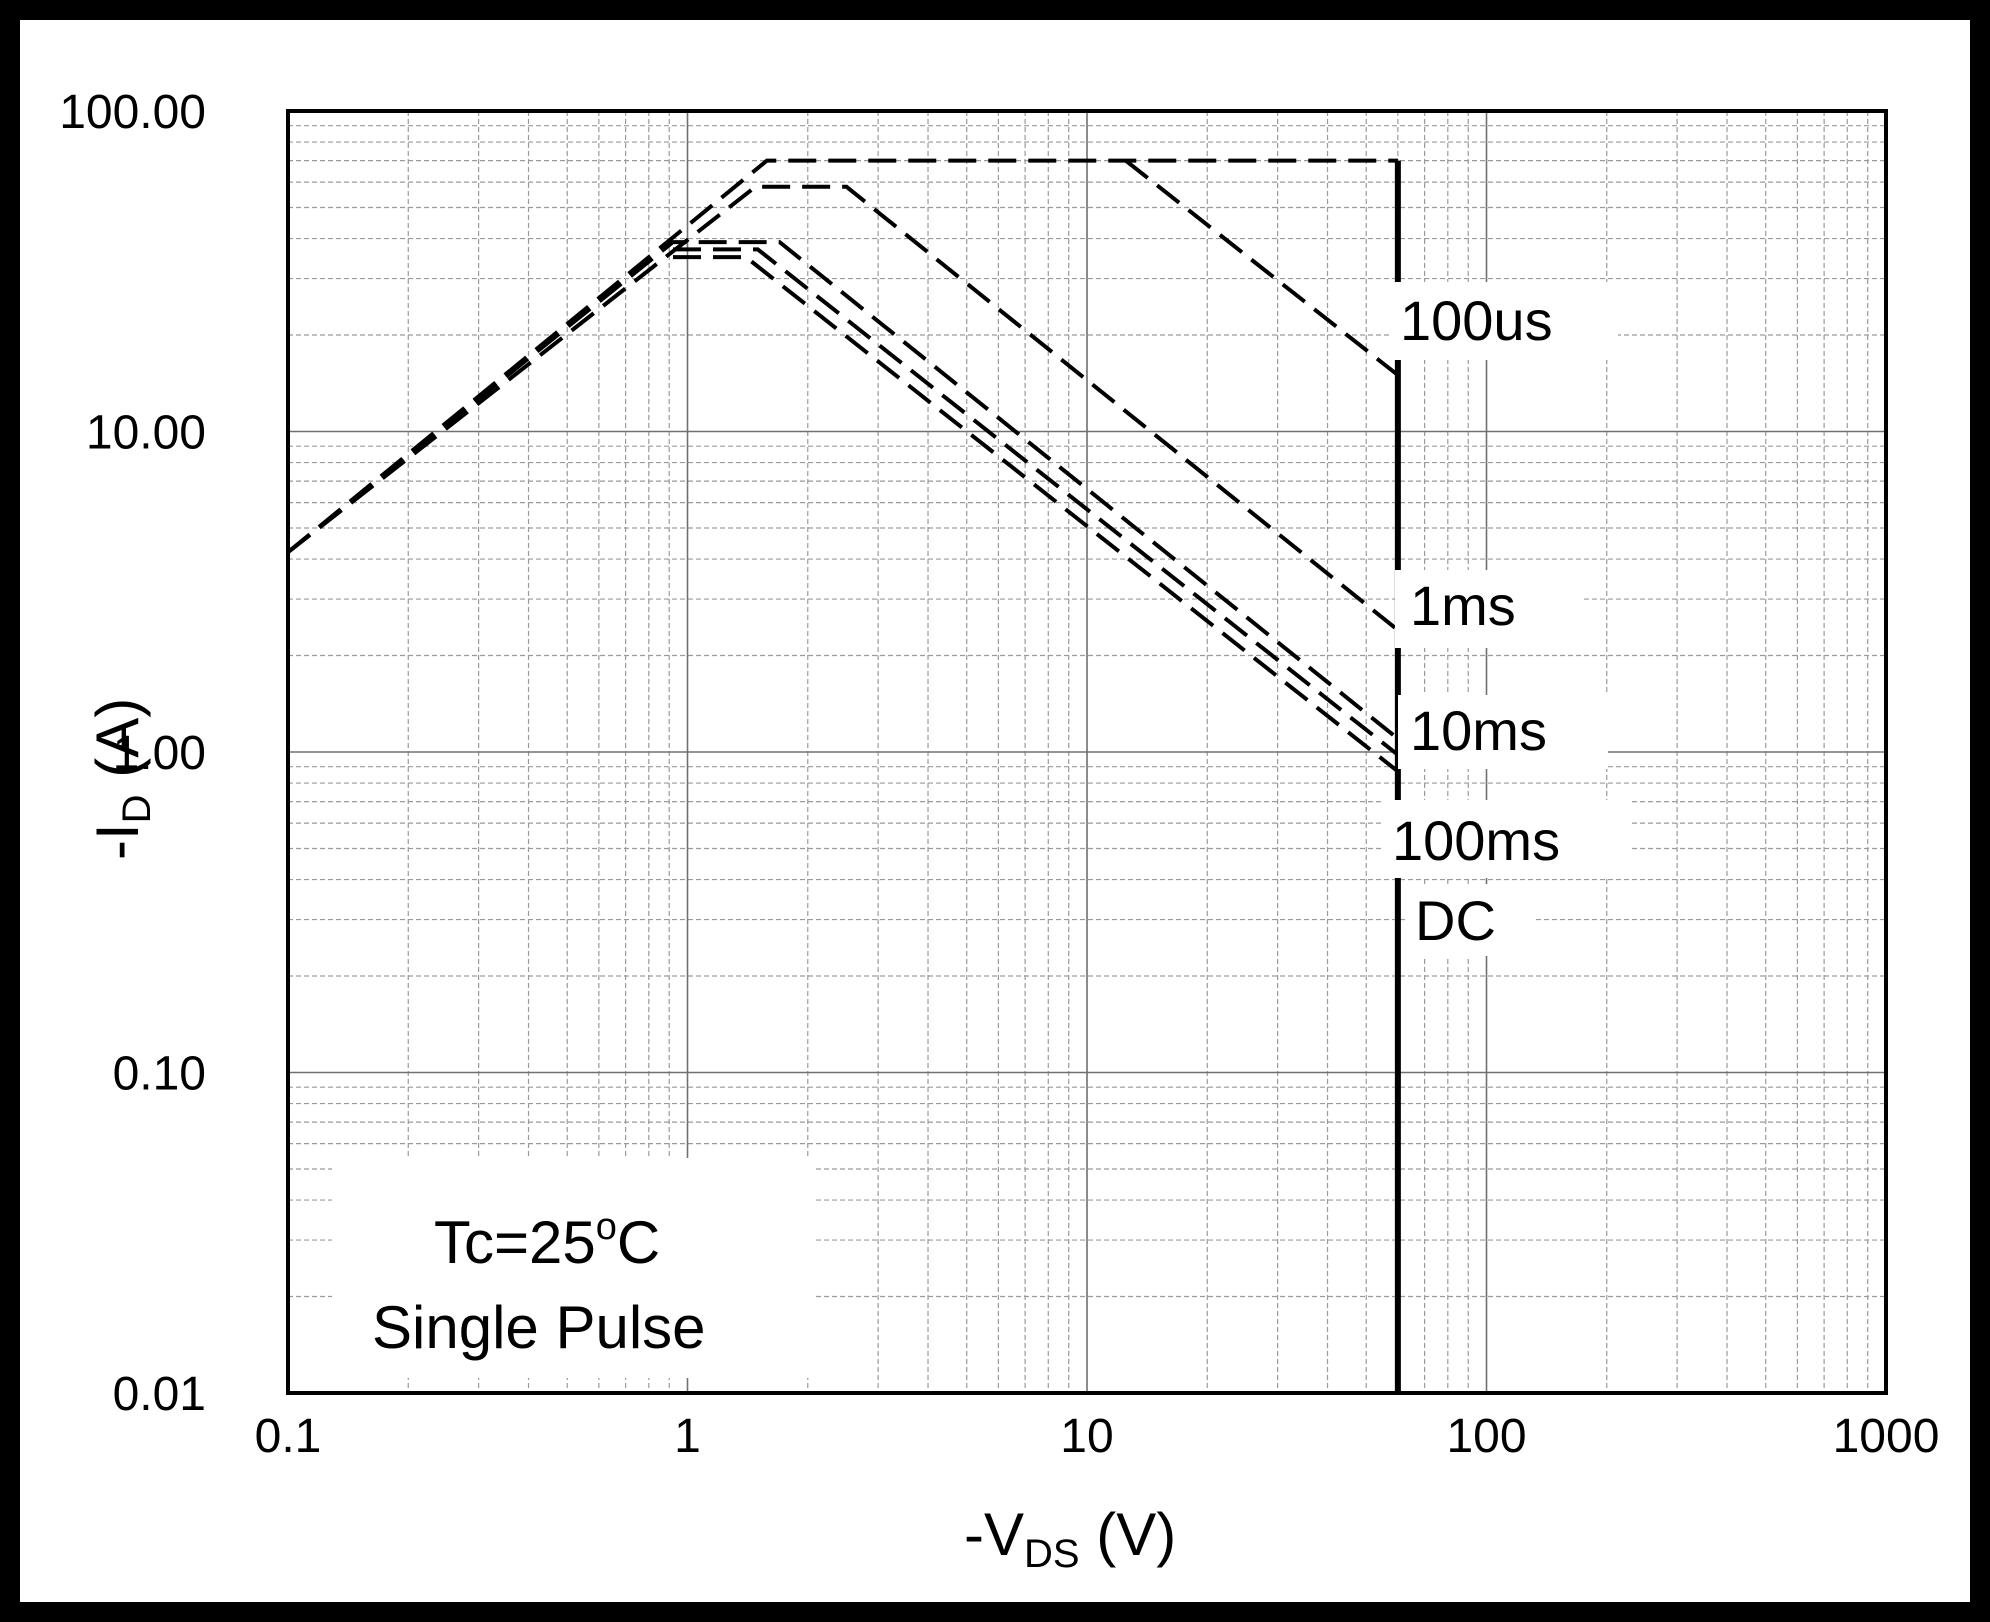  I want to click on note-line2: Single Pulse, so click(539, 1327).